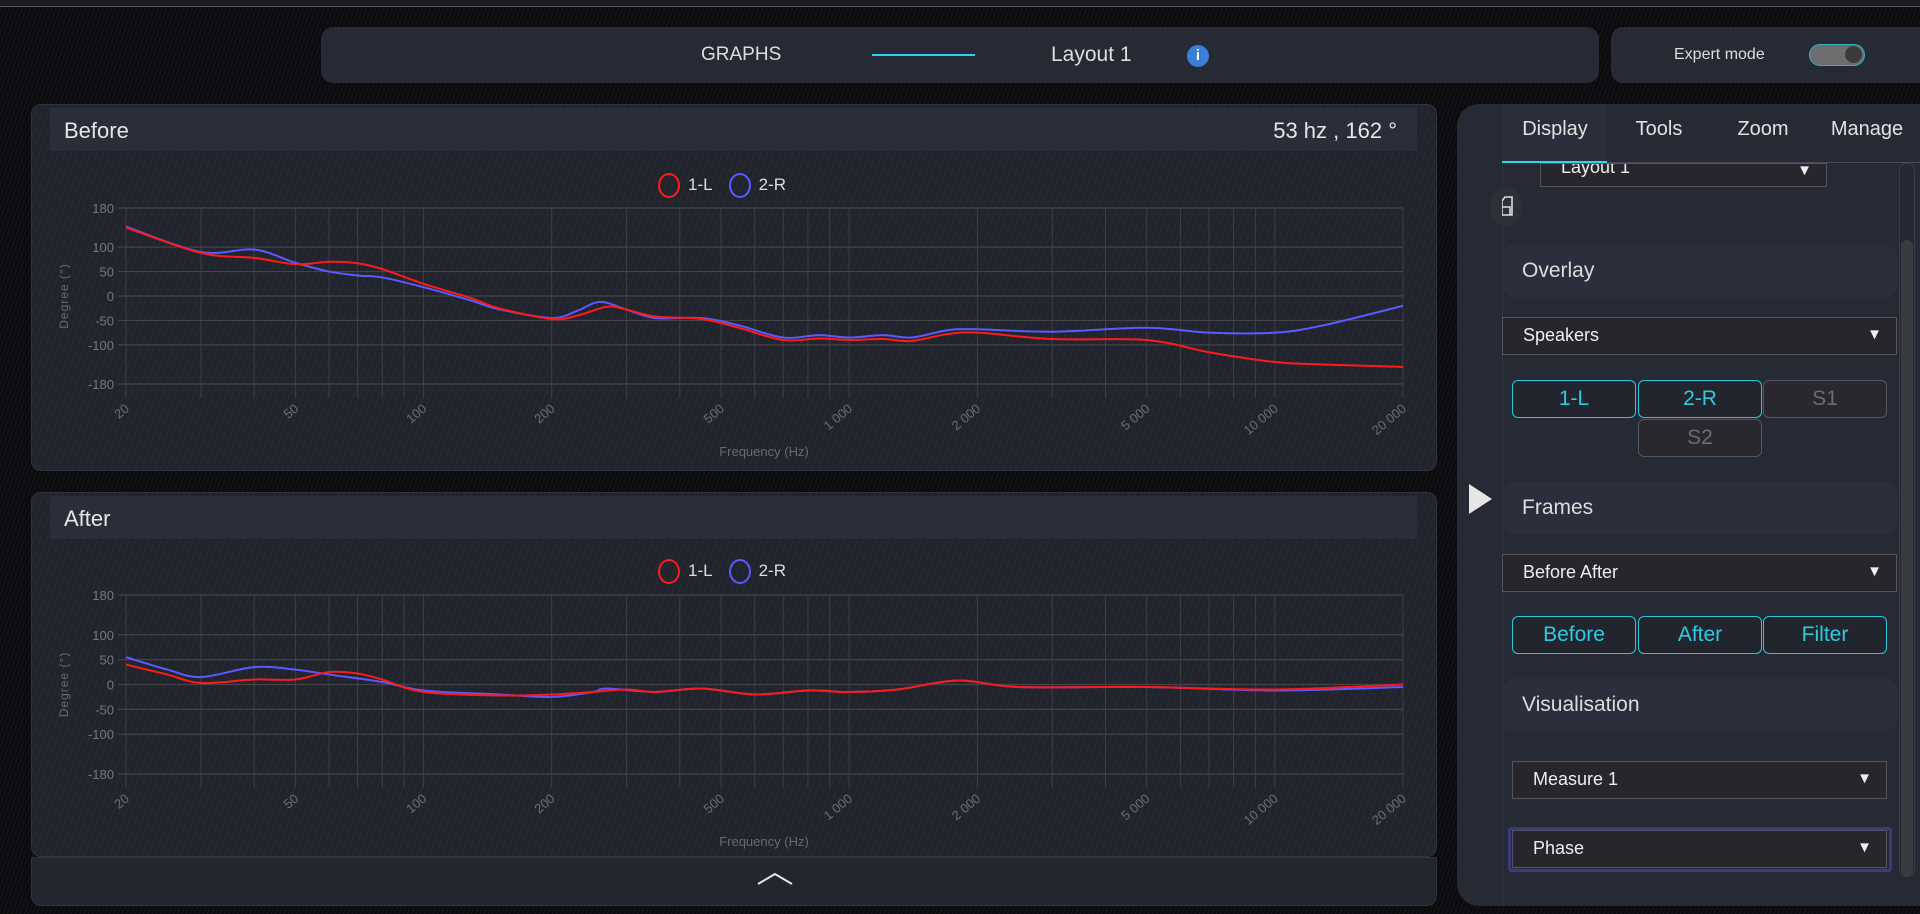  What do you see at coordinates (1765, 55) in the screenshot?
I see `expert-mode-panel: Expert mode` at bounding box center [1765, 55].